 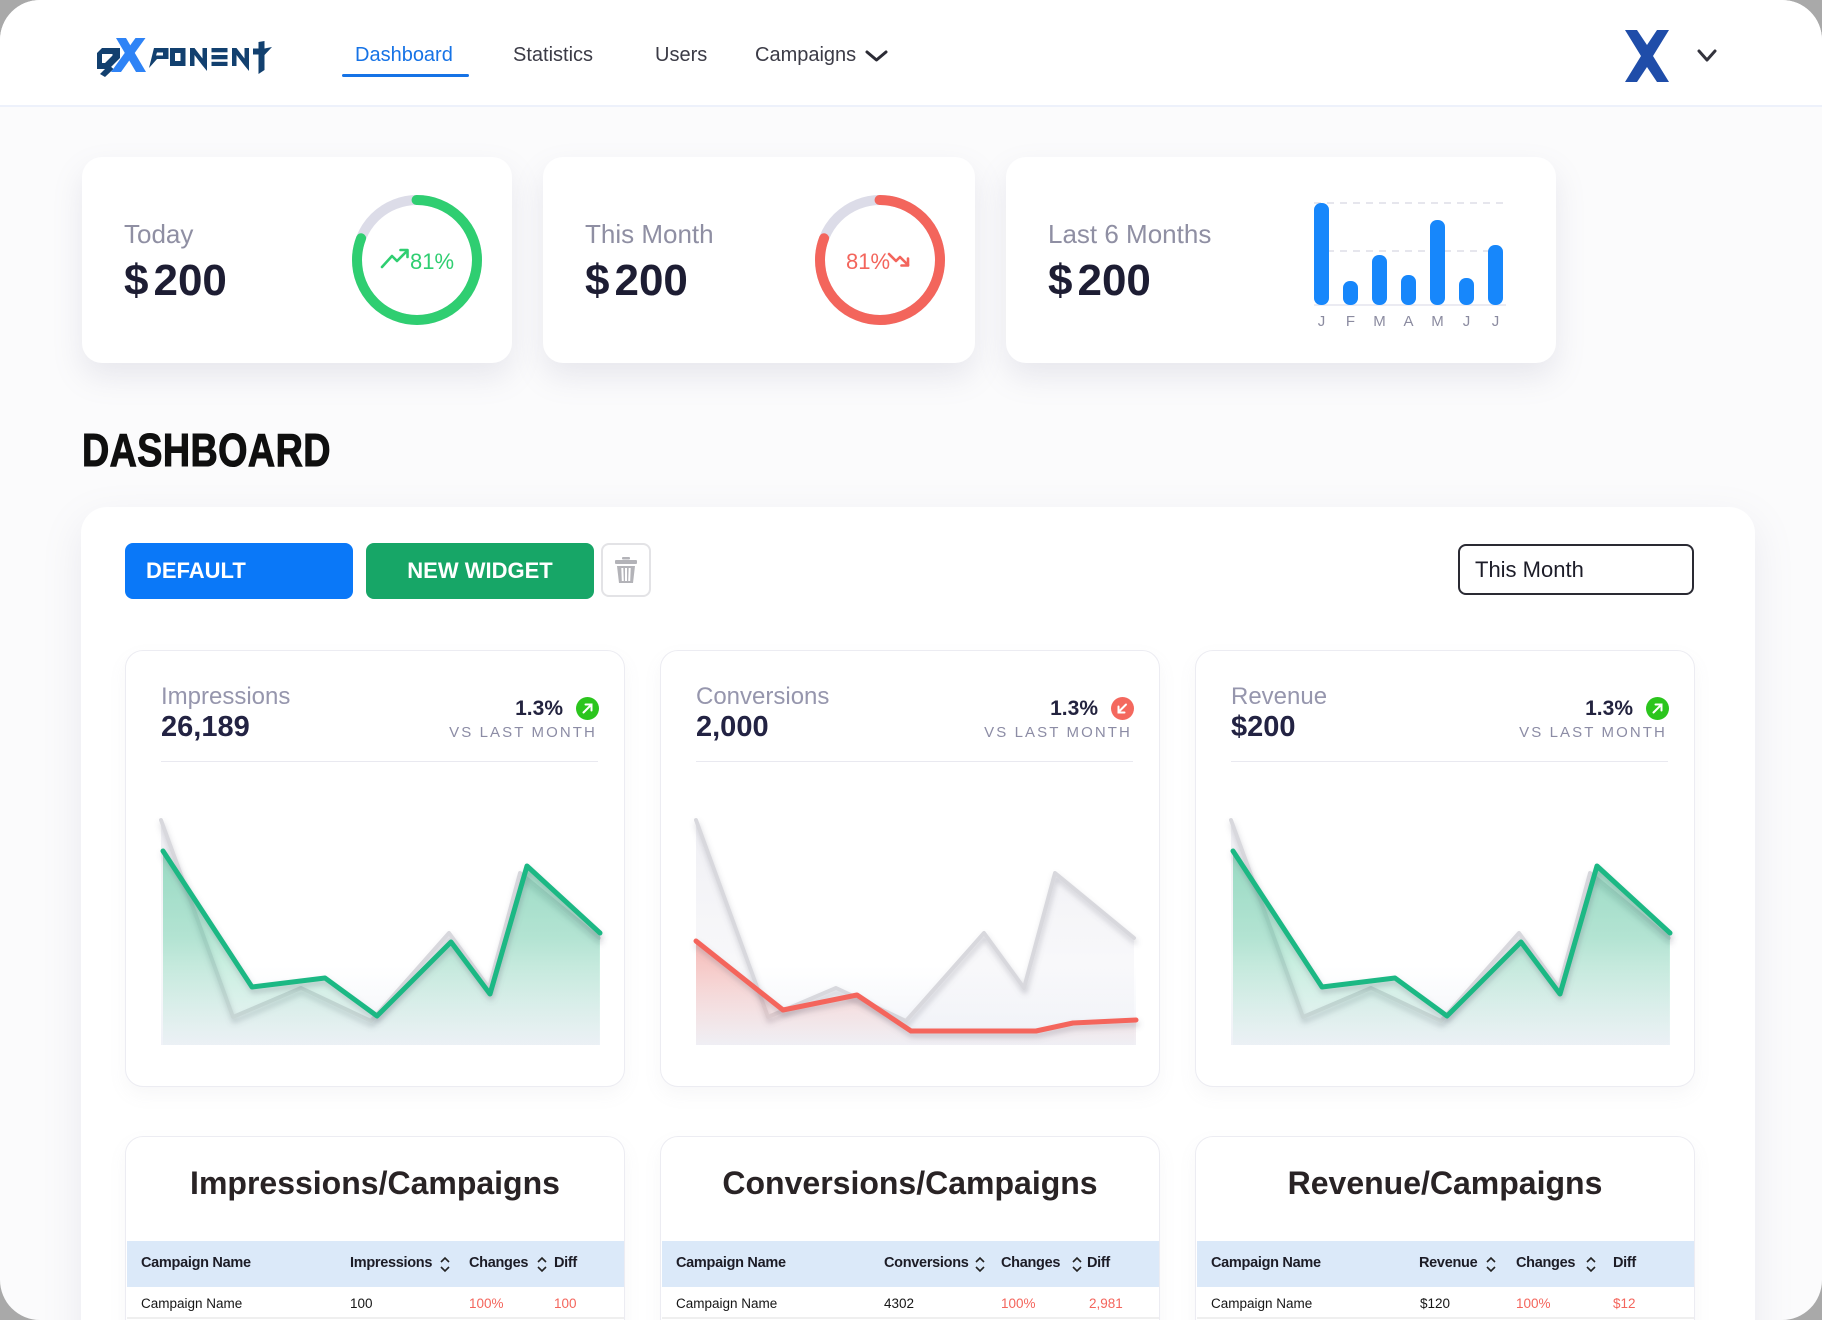 What do you see at coordinates (1408, 321) in the screenshot?
I see `svg-text: A` at bounding box center [1408, 321].